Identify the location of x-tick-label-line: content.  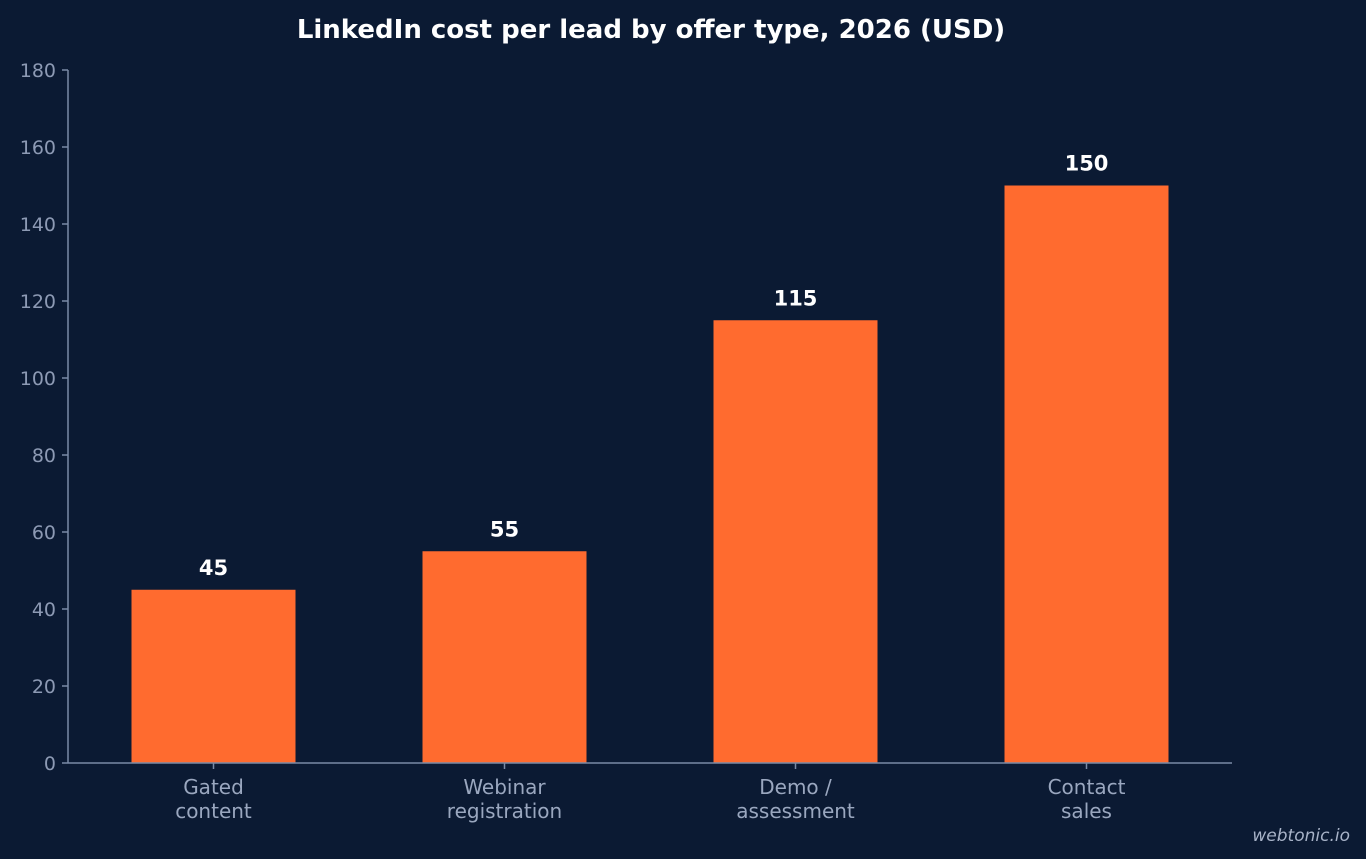
(213, 811).